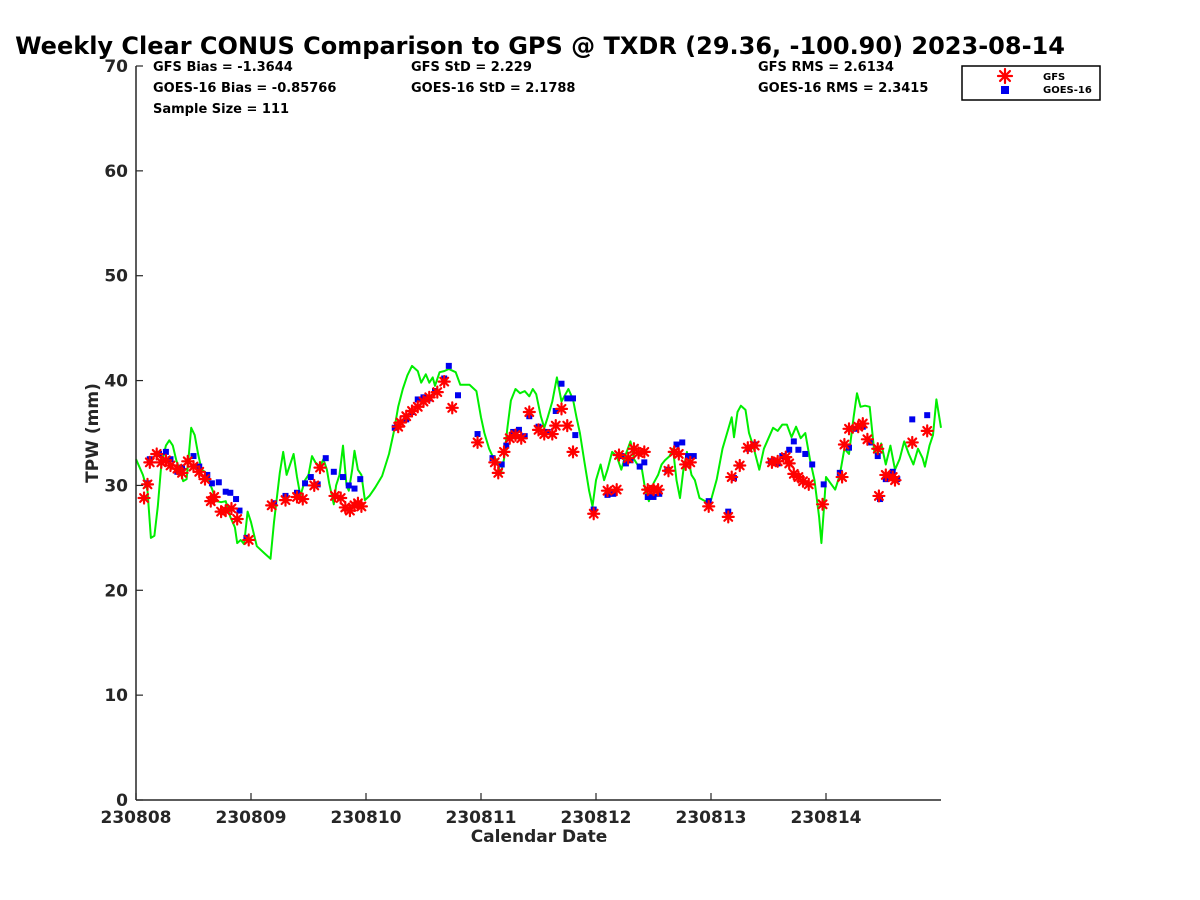 The image size is (1200, 900). Describe the element at coordinates (1005, 76) in the screenshot. I see `legend-asterisk-icon` at that location.